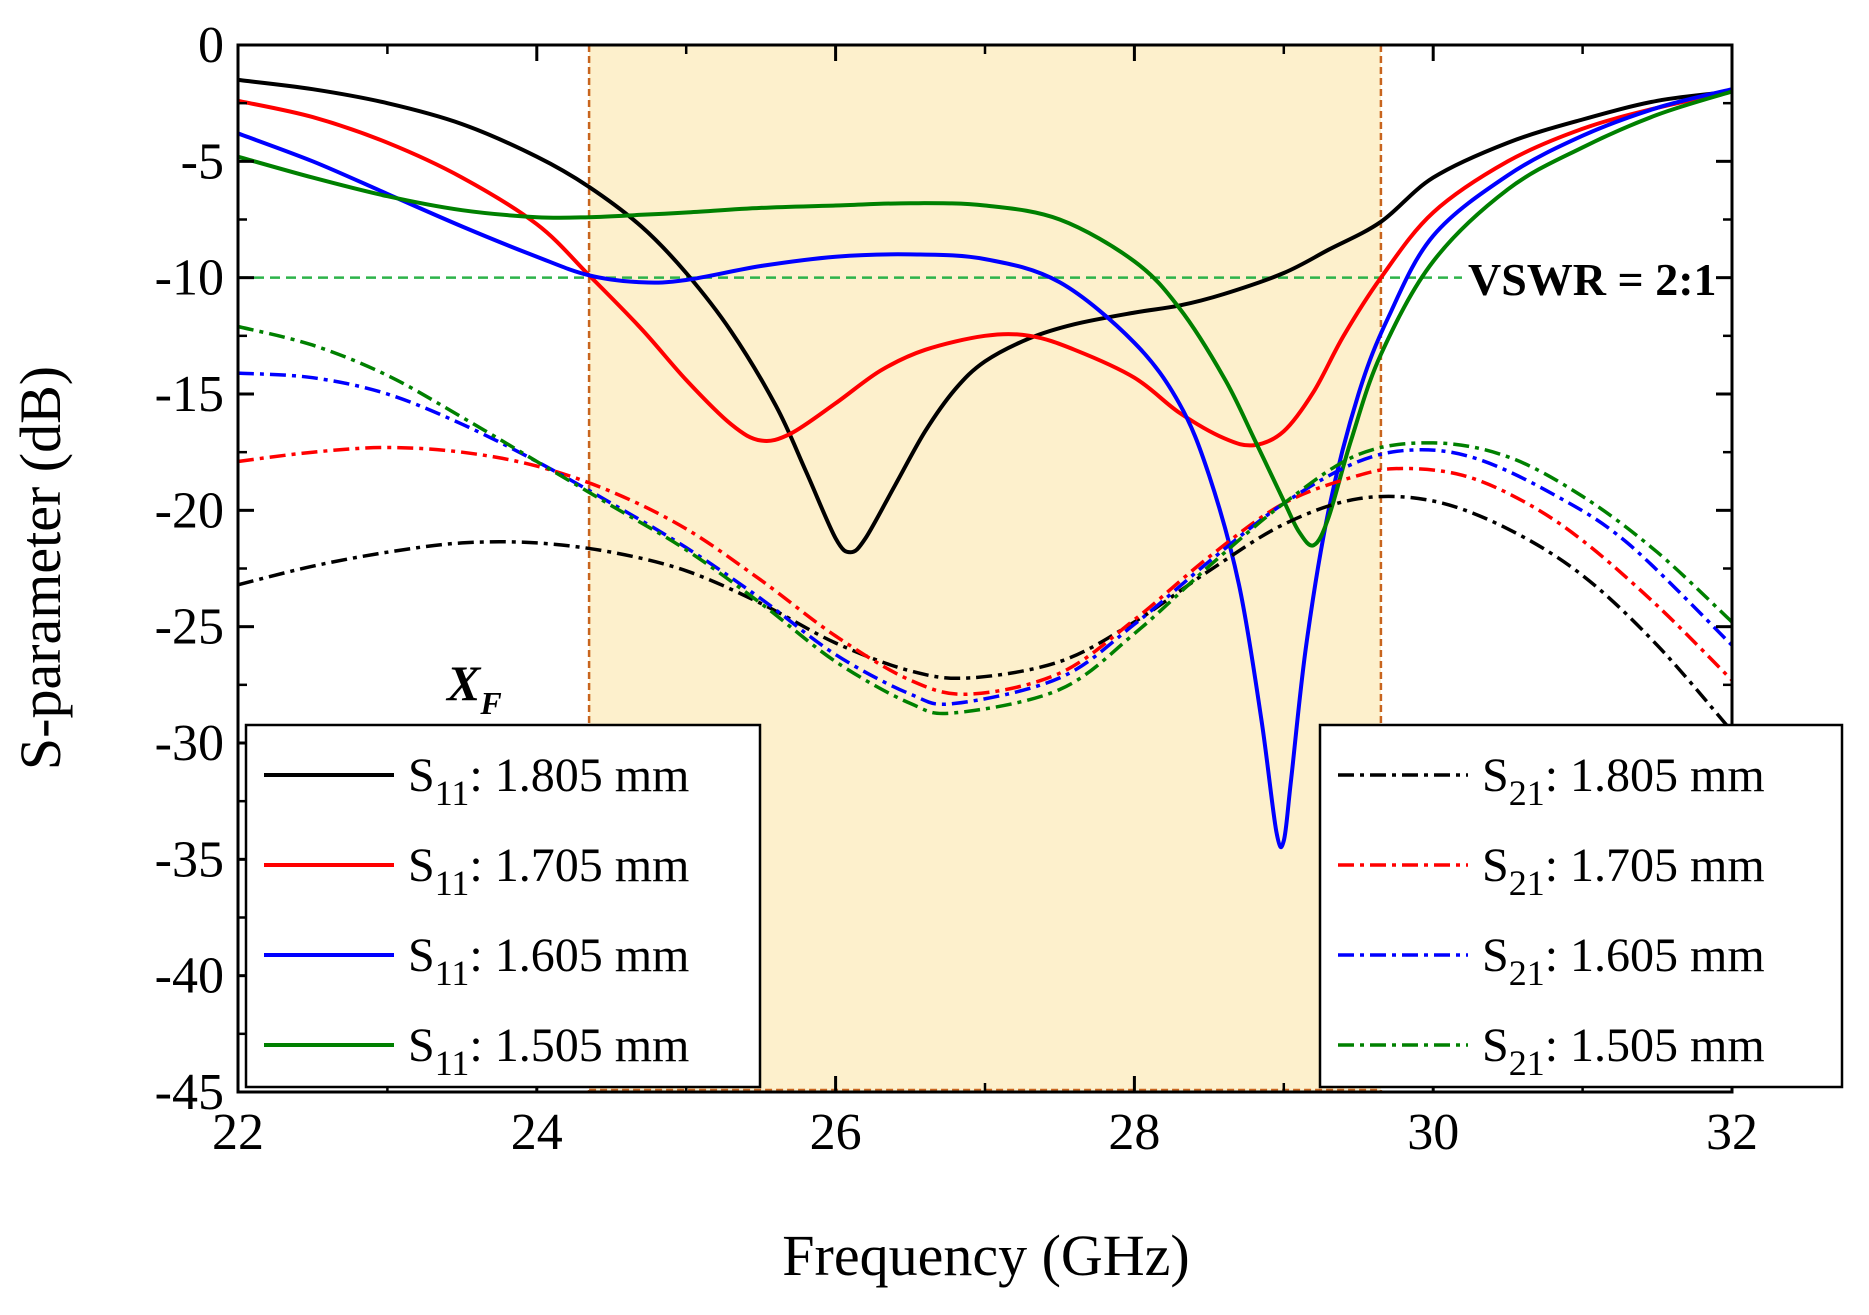 Image resolution: width=1869 pixels, height=1315 pixels. Describe the element at coordinates (189, 510) in the screenshot. I see `y-tick-label: -20` at that location.